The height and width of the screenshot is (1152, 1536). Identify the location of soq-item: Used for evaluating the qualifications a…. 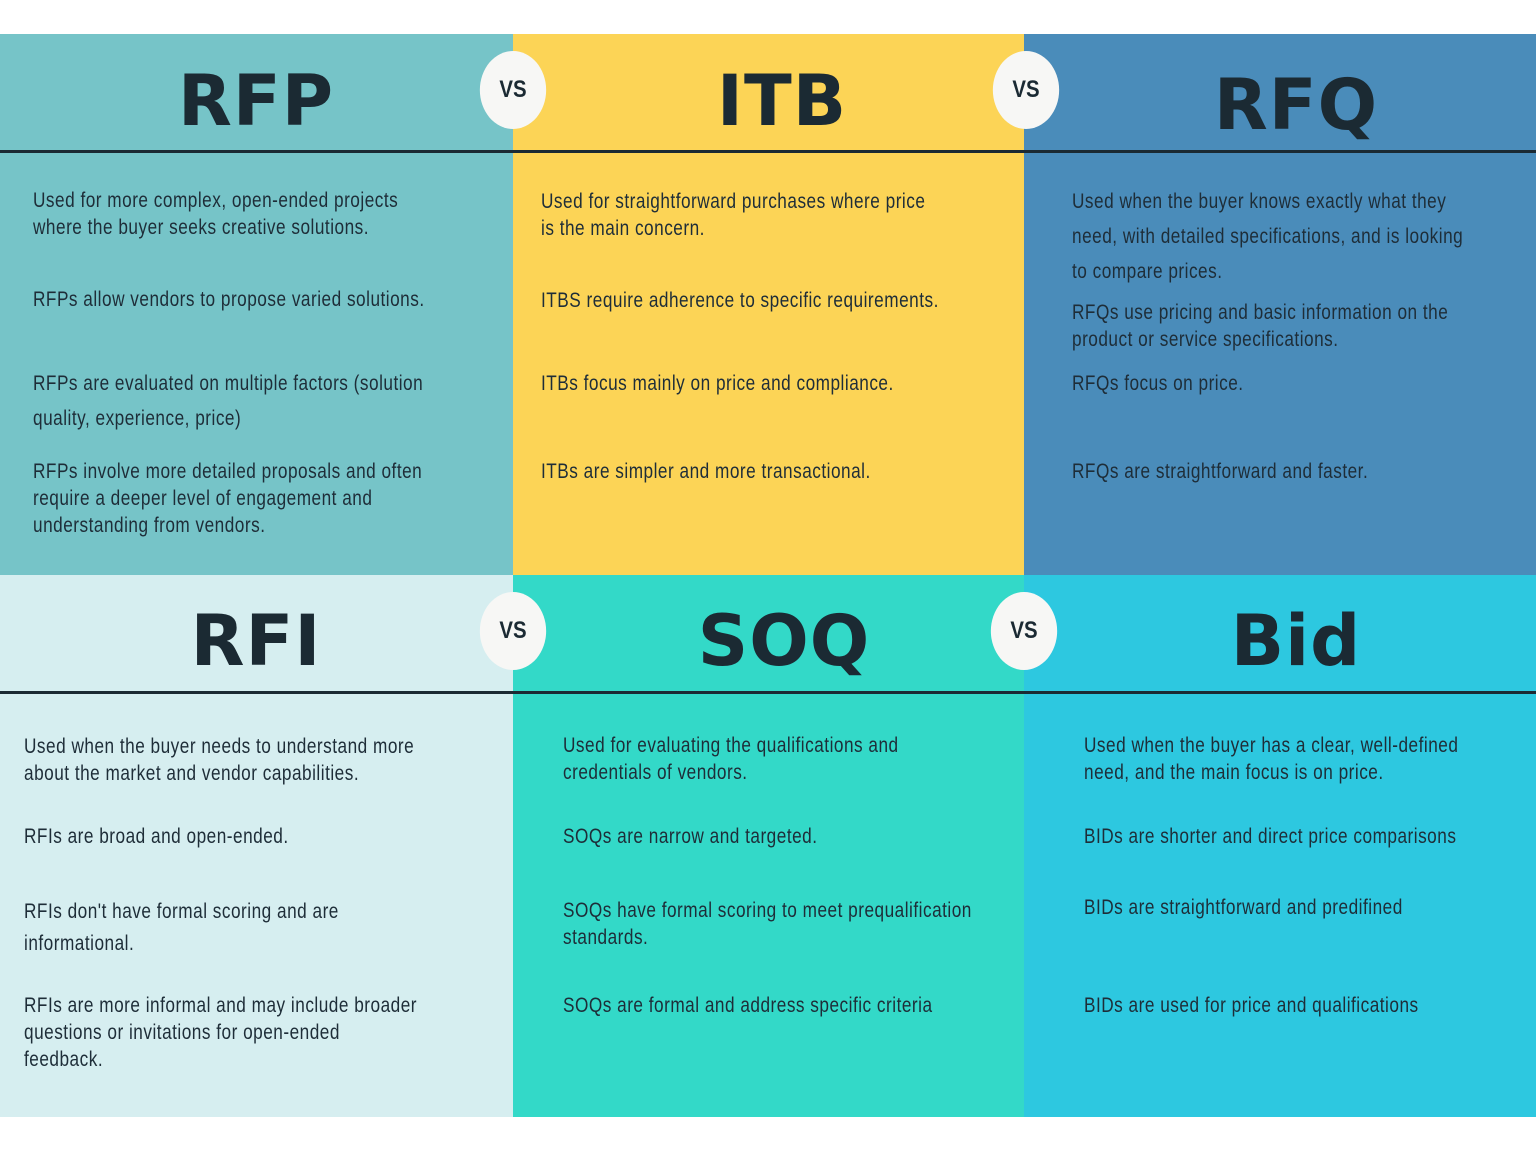
(731, 759).